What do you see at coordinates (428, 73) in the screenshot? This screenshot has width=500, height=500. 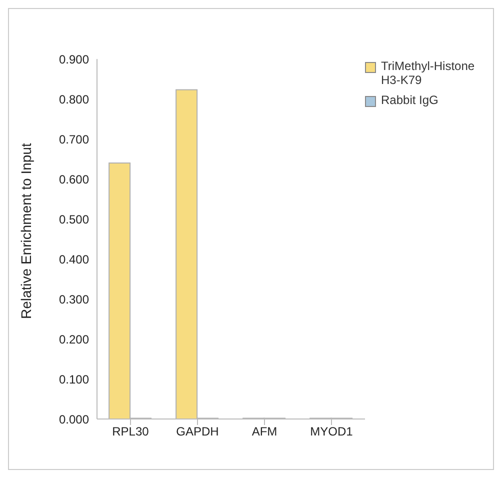 I see `legend-label: TriMethyl-Histone H3-K79` at bounding box center [428, 73].